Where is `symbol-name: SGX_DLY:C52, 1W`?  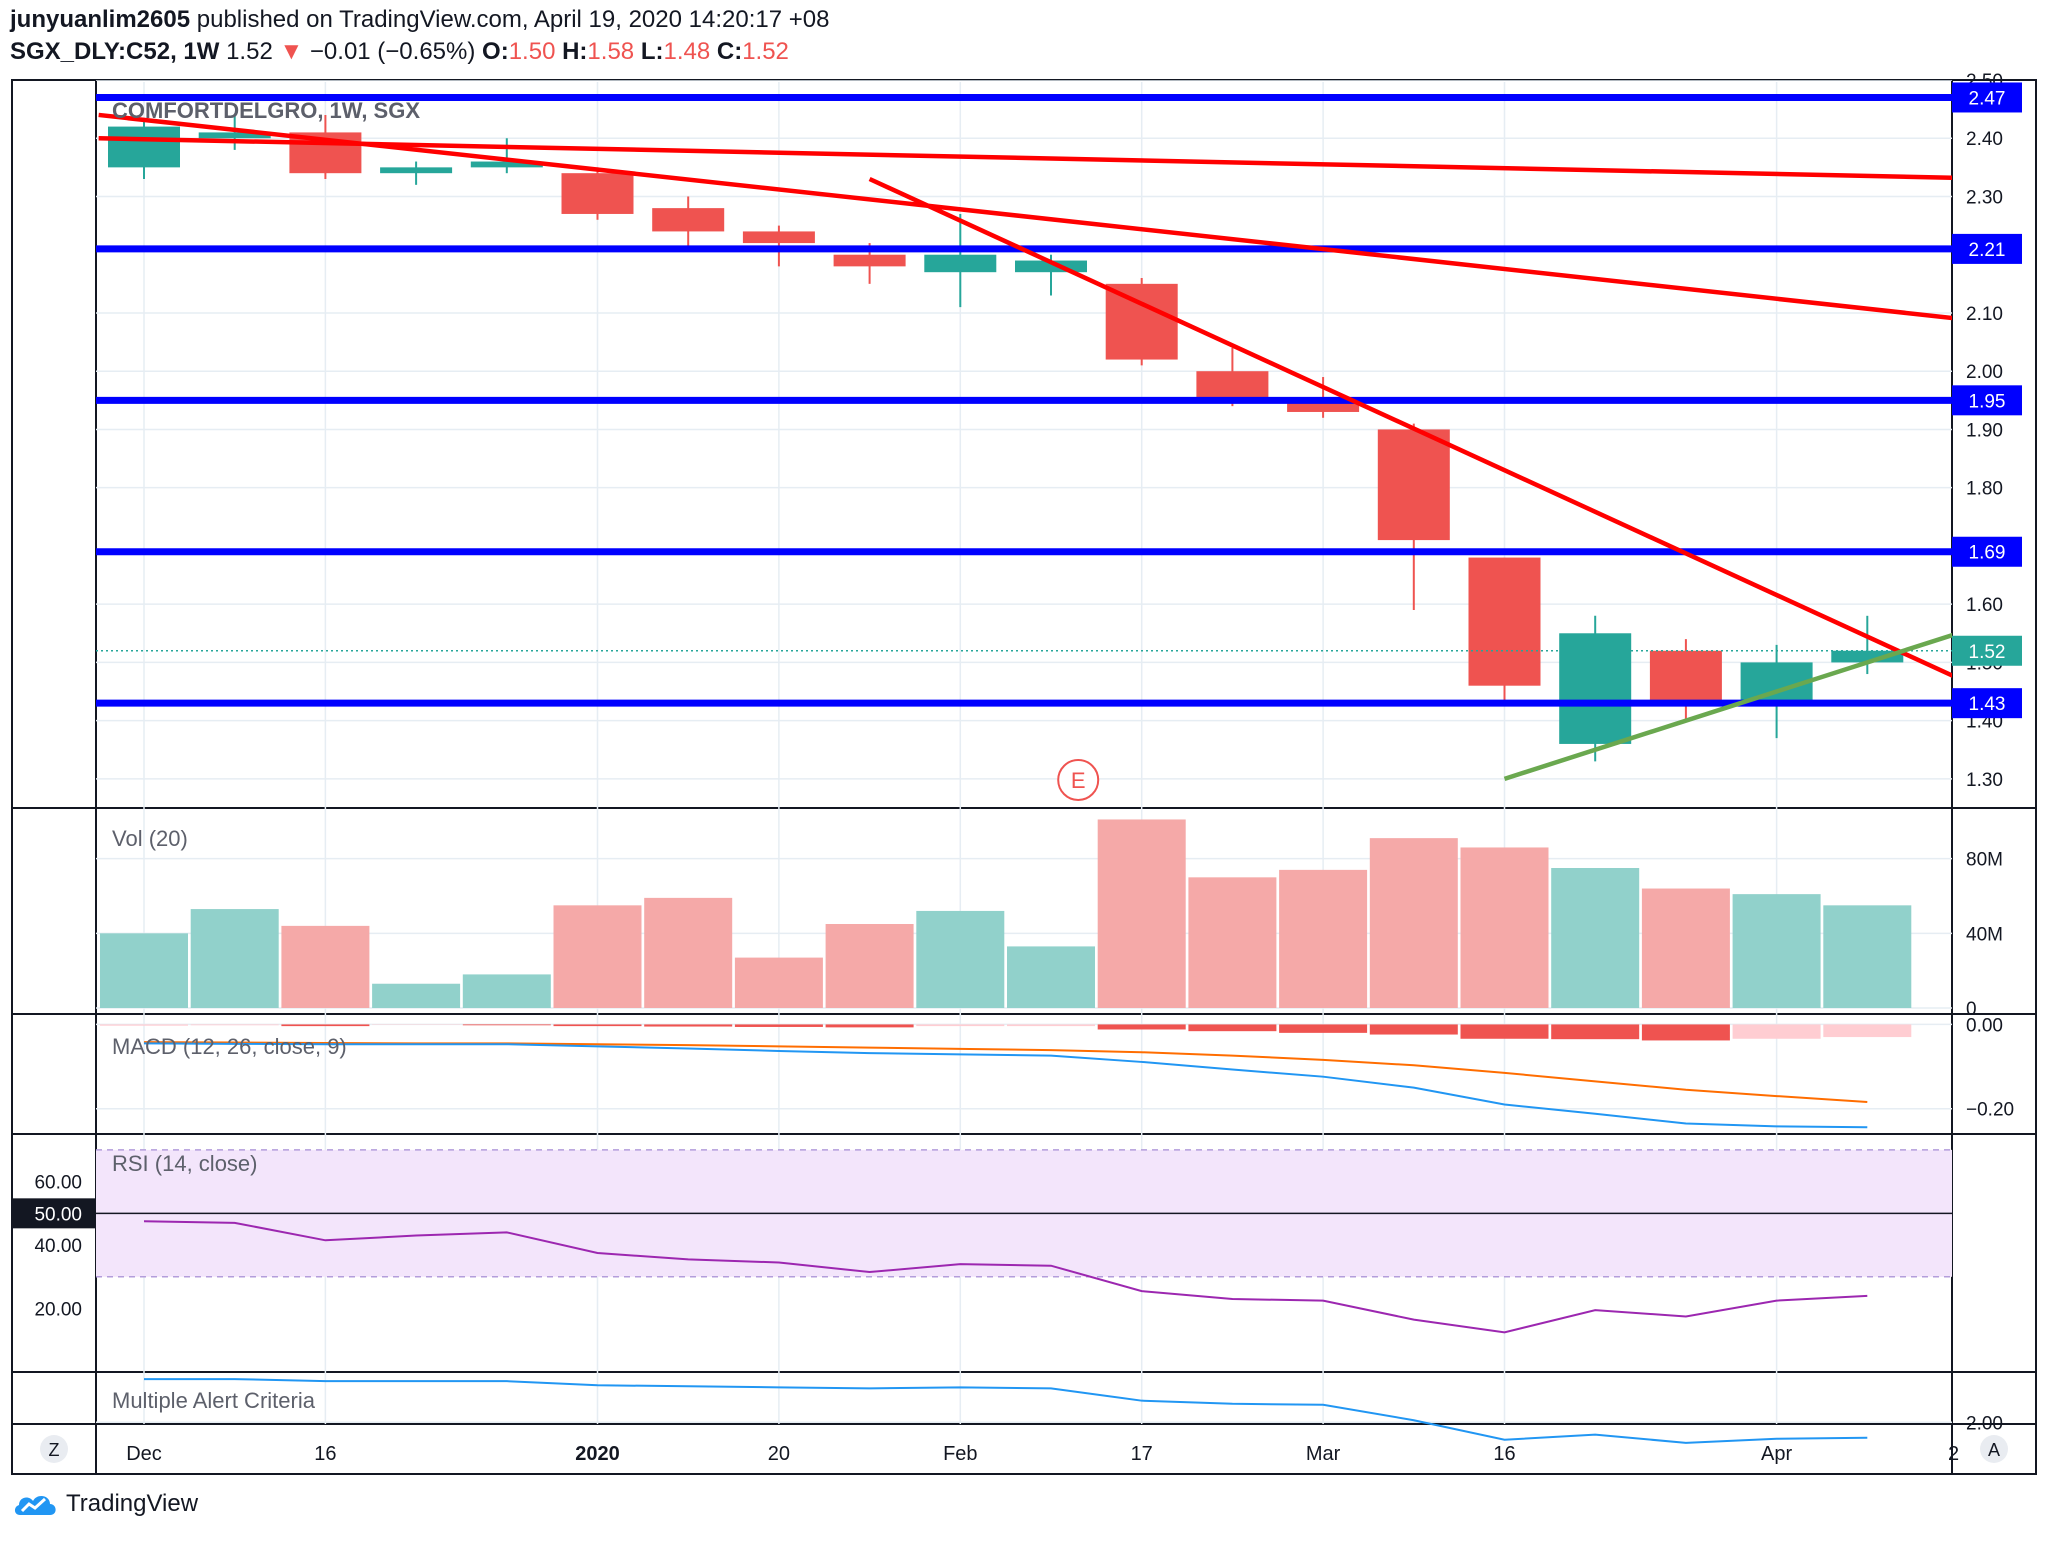 symbol-name: SGX_DLY:C52, 1W is located at coordinates (115, 51).